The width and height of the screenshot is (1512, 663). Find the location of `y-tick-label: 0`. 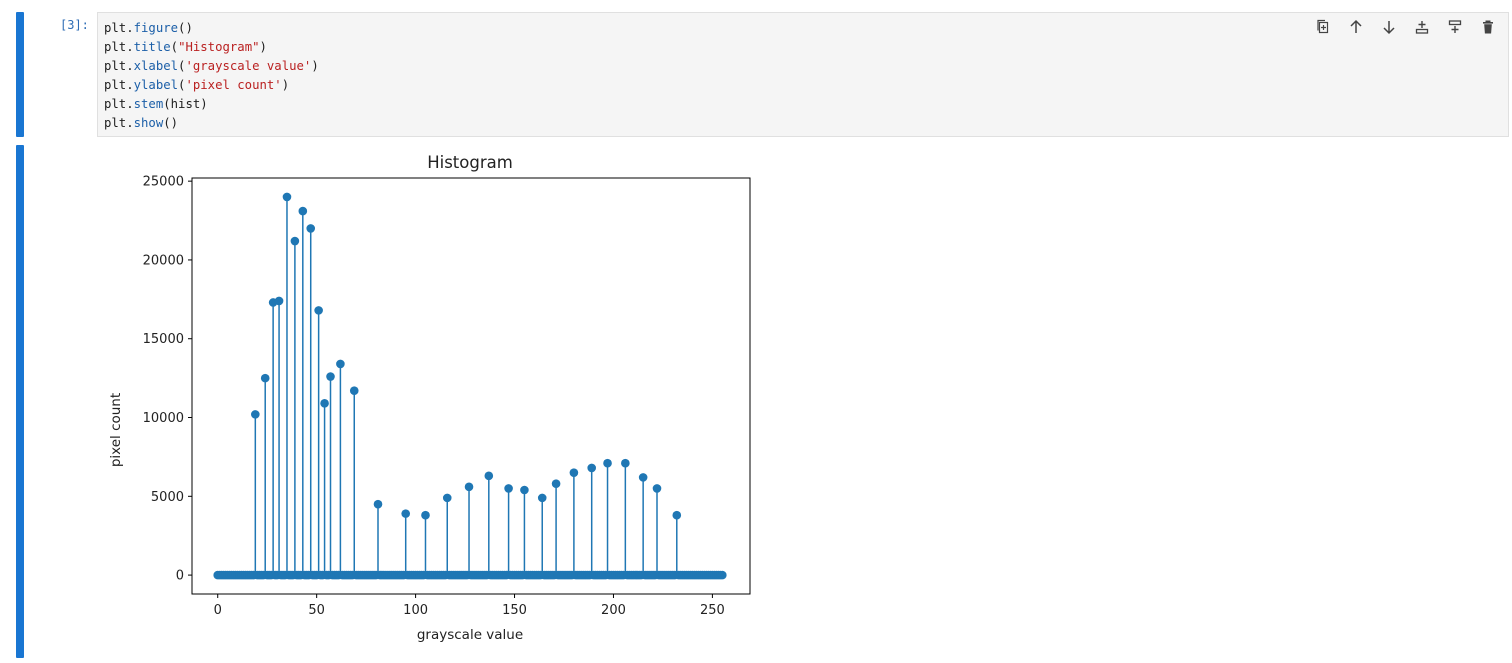

y-tick-label: 0 is located at coordinates (180, 576).